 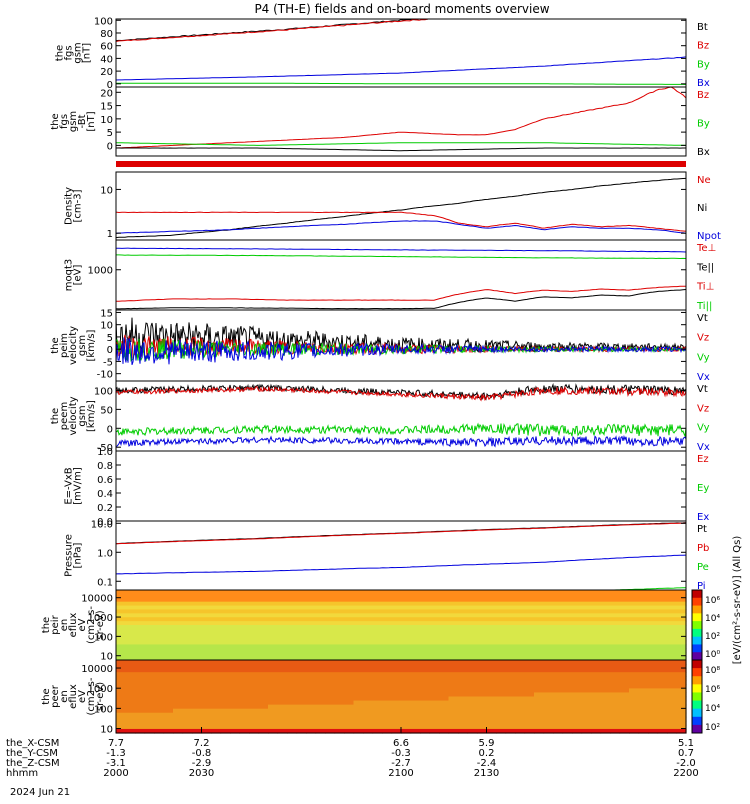 What do you see at coordinates (702, 529) in the screenshot?
I see `legend-entry: Pt` at bounding box center [702, 529].